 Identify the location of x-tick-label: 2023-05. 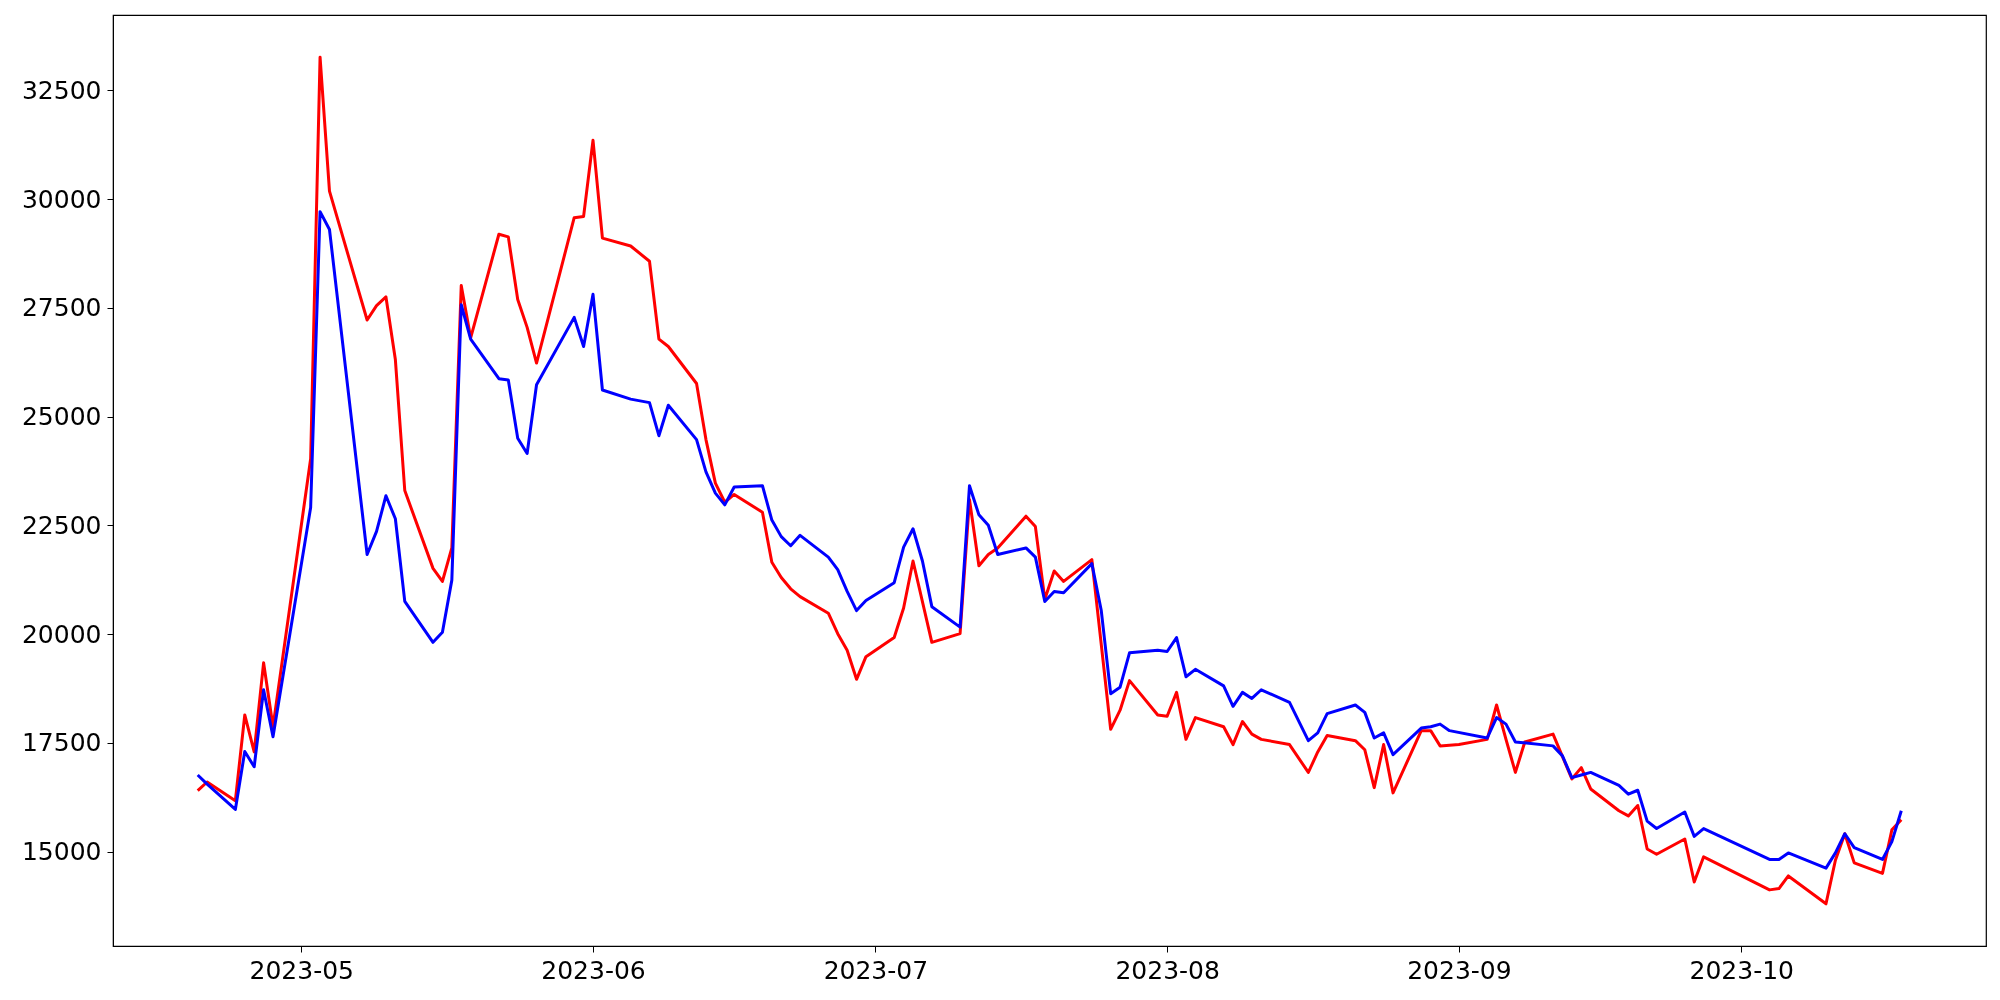
(301, 970).